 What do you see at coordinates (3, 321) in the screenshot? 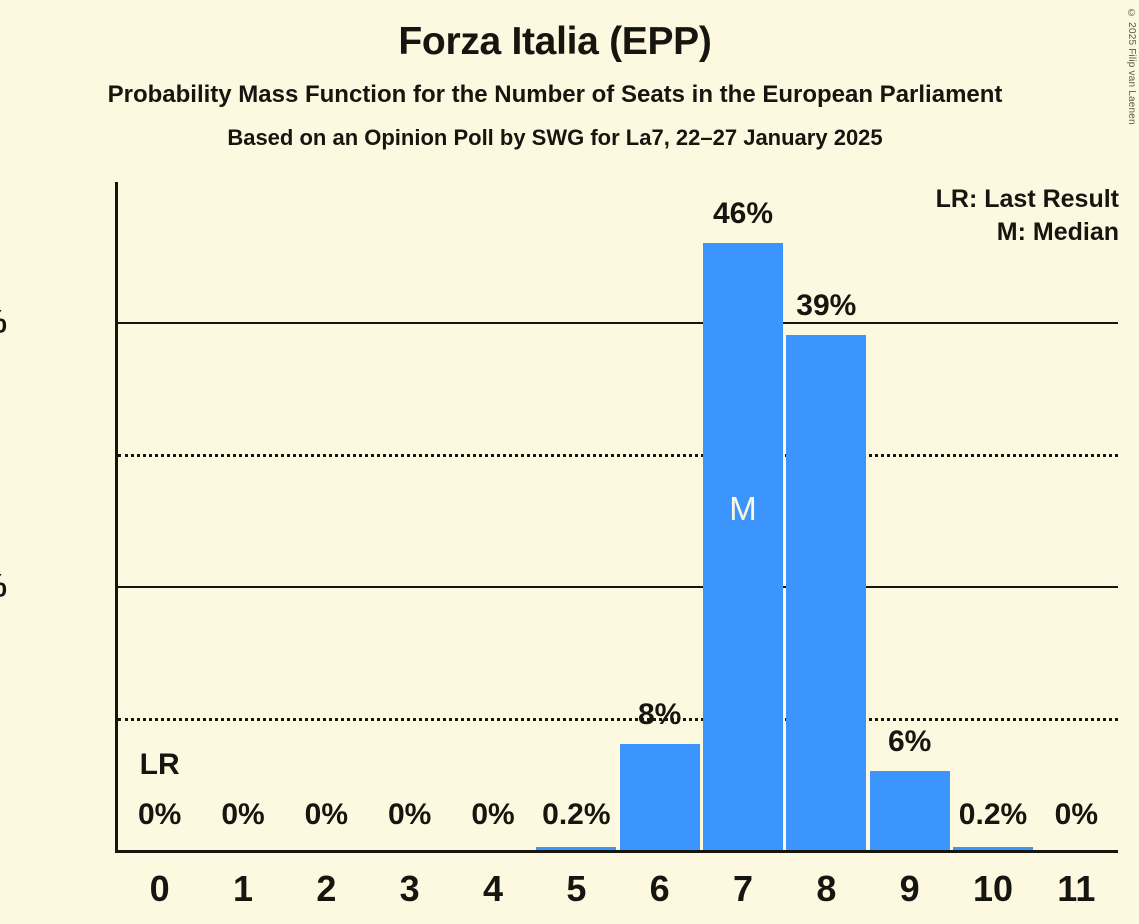
I see `y-tick-label-40: 40%` at bounding box center [3, 321].